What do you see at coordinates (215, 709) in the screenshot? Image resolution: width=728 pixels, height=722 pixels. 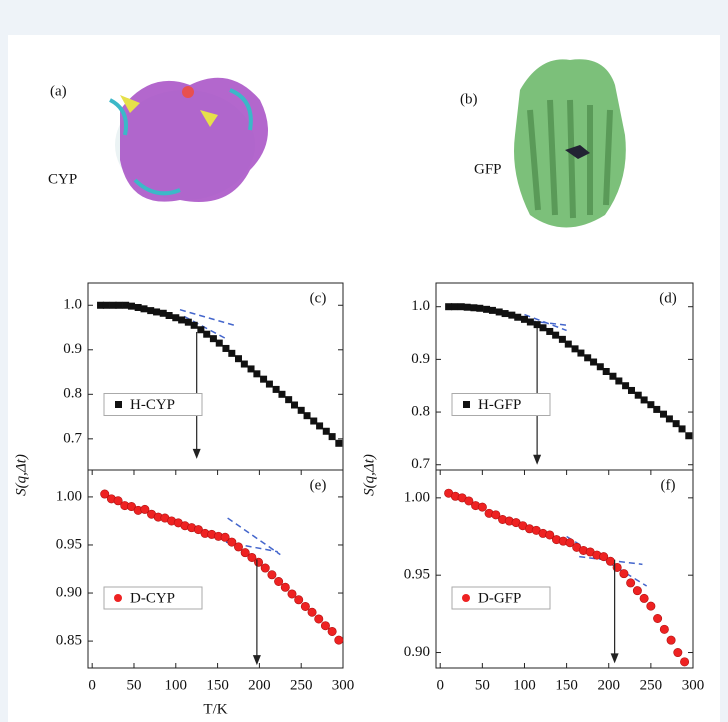 I see `x-axis-label: T/K` at bounding box center [215, 709].